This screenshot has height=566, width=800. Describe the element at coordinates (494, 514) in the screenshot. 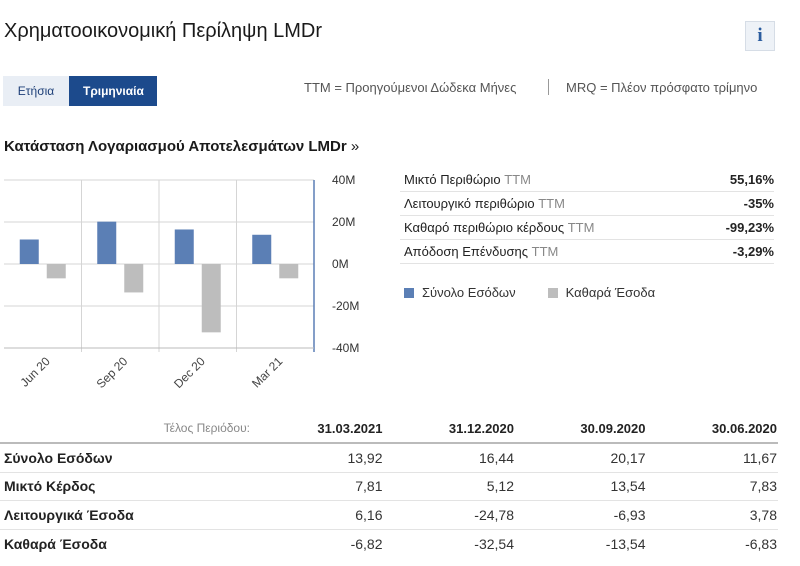

I see `table-cell: -24,78` at that location.